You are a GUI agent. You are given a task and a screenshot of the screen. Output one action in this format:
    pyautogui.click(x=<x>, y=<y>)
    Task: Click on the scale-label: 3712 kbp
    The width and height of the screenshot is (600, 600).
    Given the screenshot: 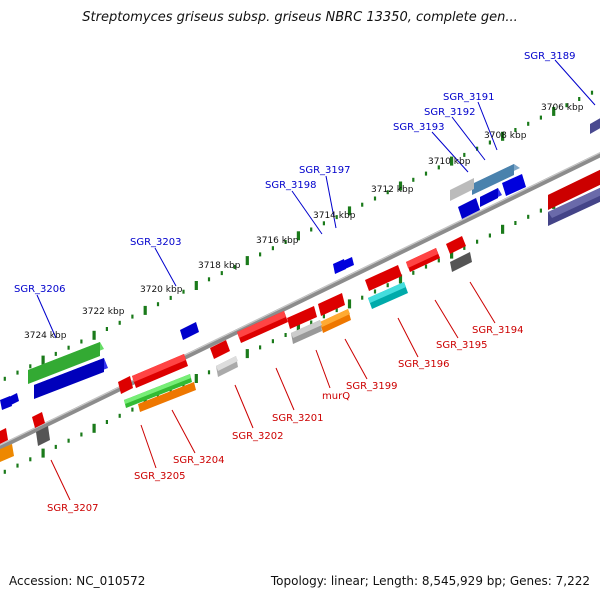 What is the action you would take?
    pyautogui.click(x=392, y=190)
    